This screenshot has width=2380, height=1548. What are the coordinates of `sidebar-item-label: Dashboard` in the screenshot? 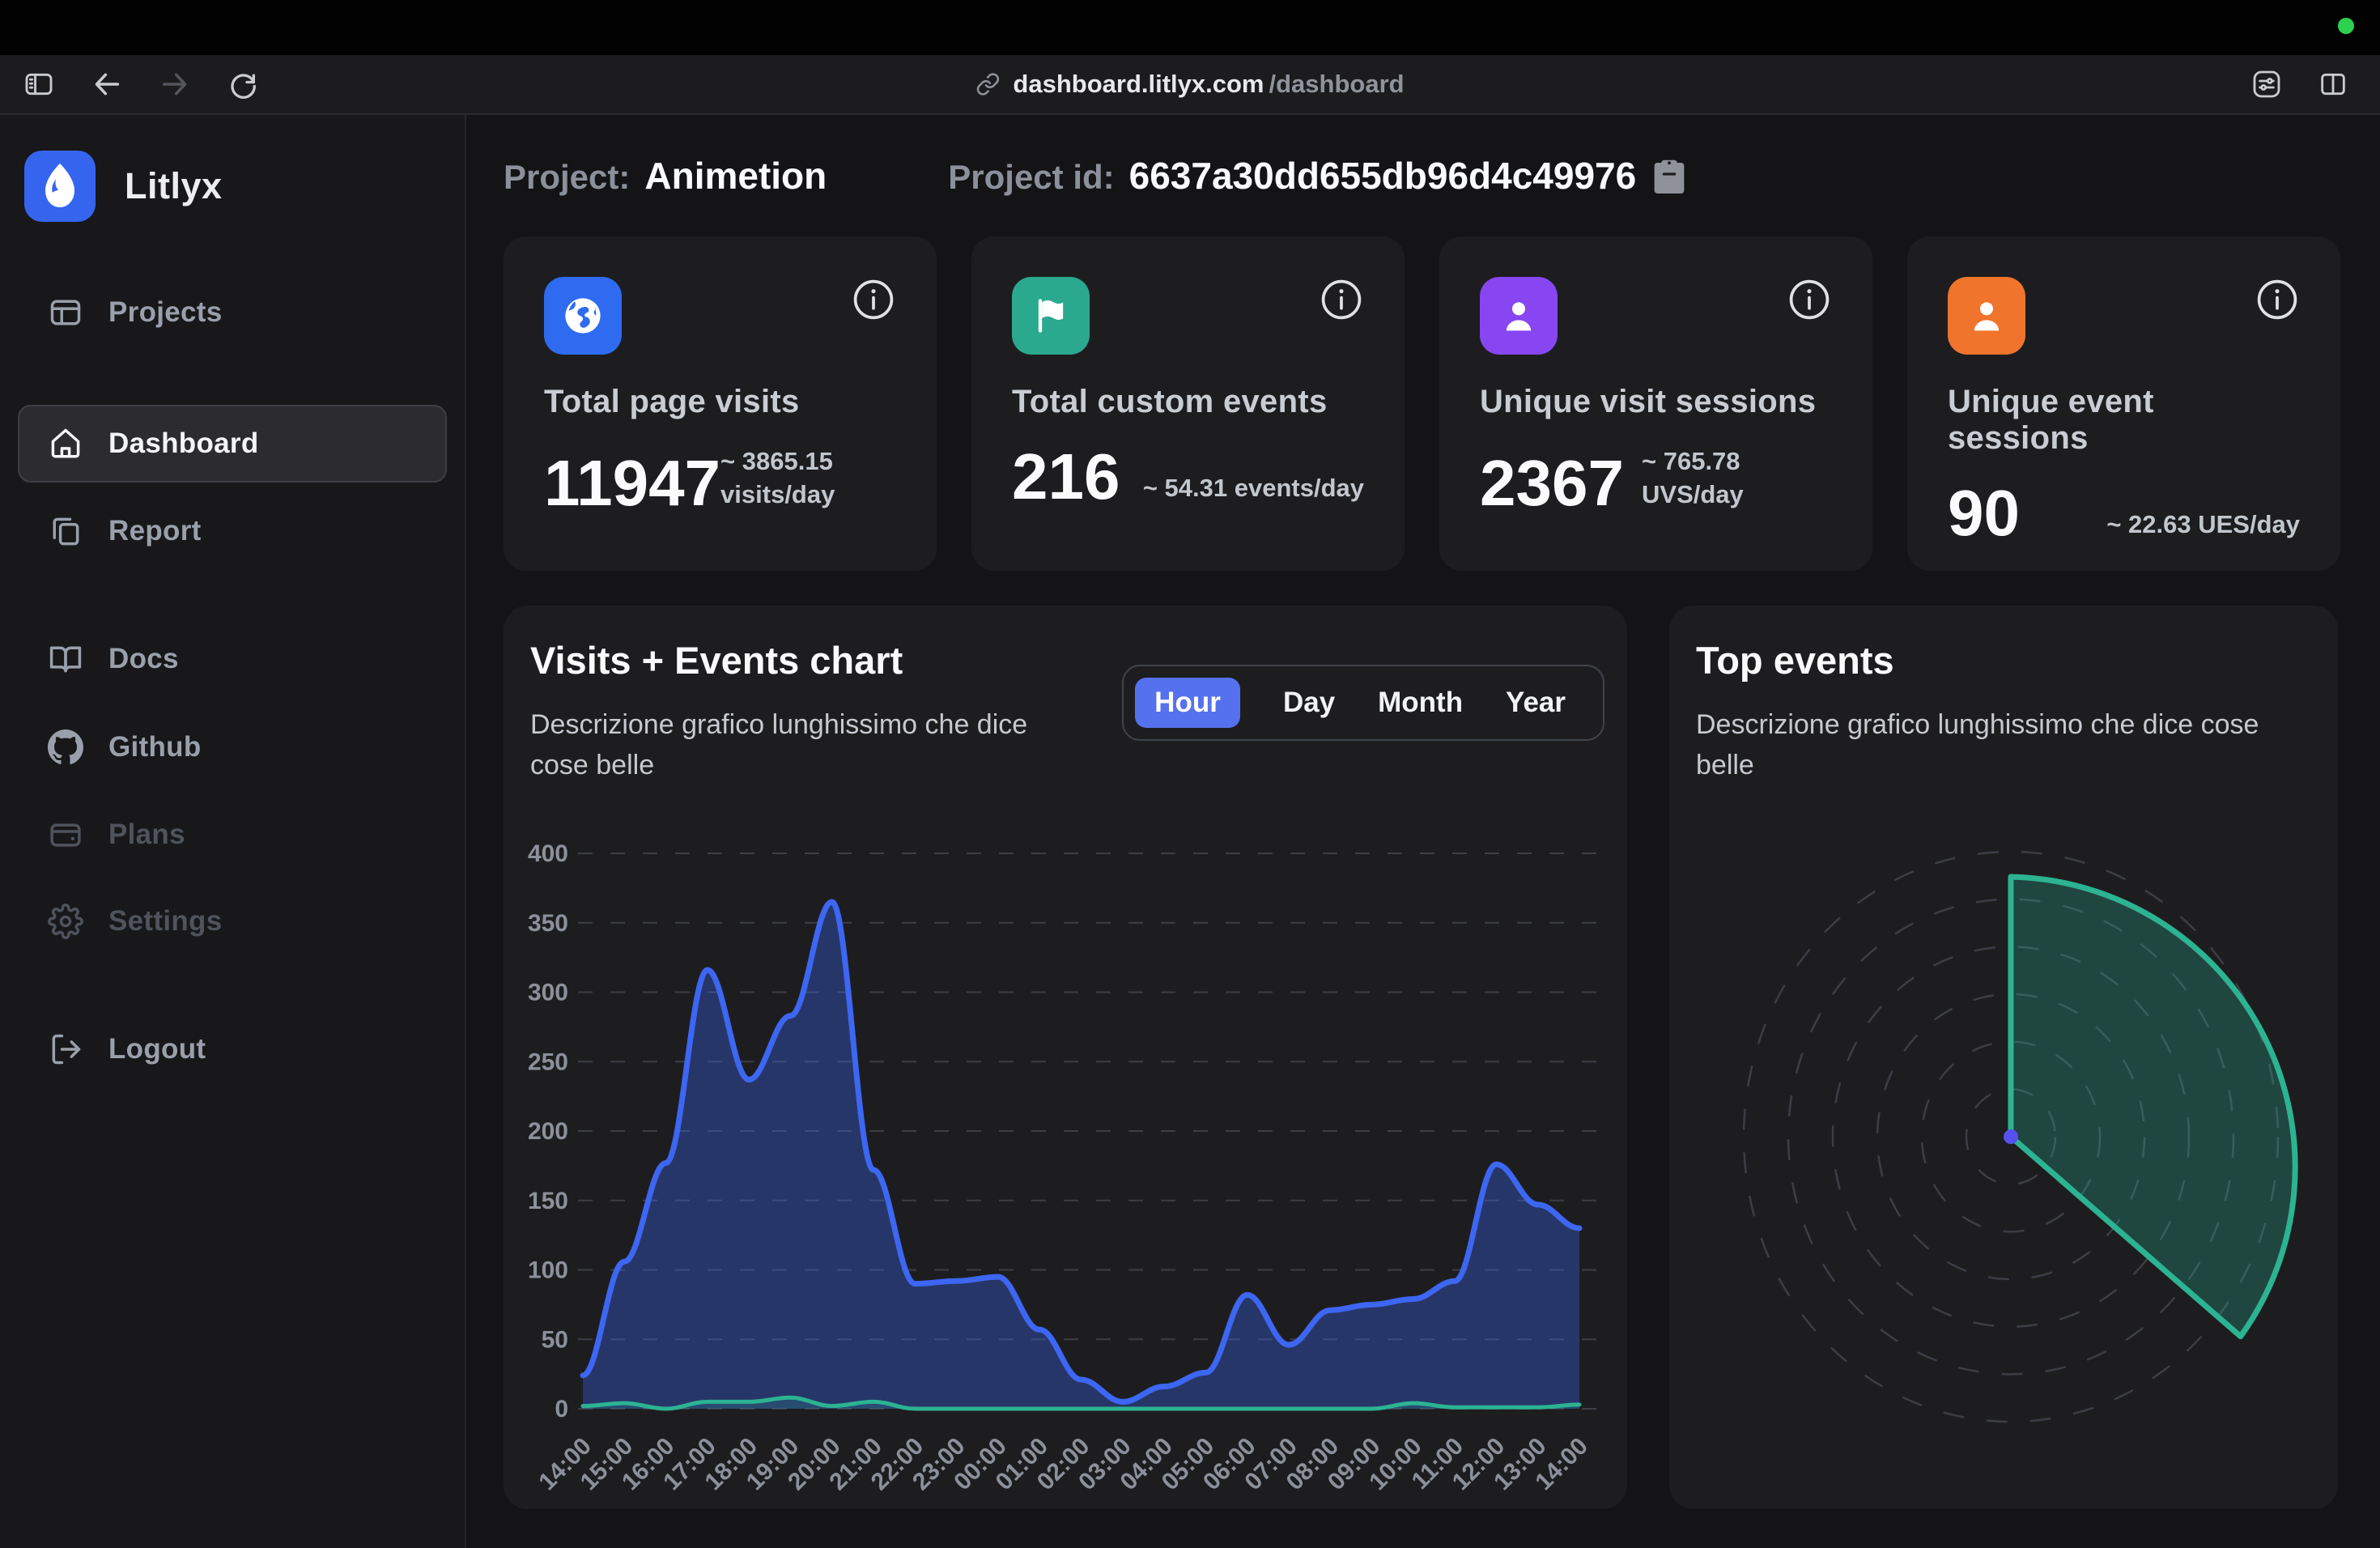 It's located at (183, 443).